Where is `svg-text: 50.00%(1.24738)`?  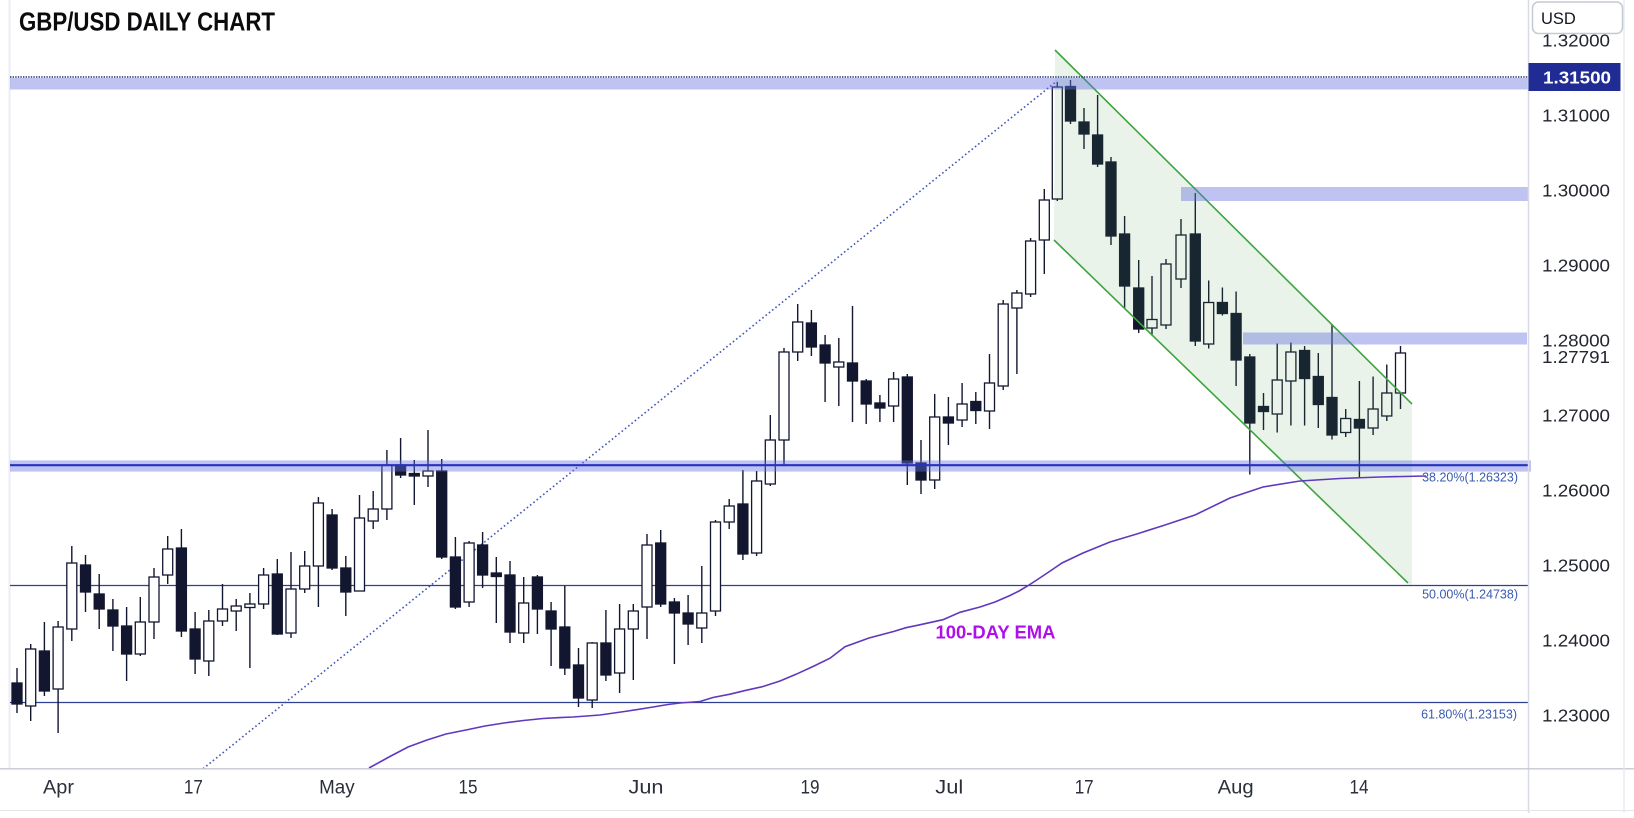 svg-text: 50.00%(1.24738) is located at coordinates (1470, 595).